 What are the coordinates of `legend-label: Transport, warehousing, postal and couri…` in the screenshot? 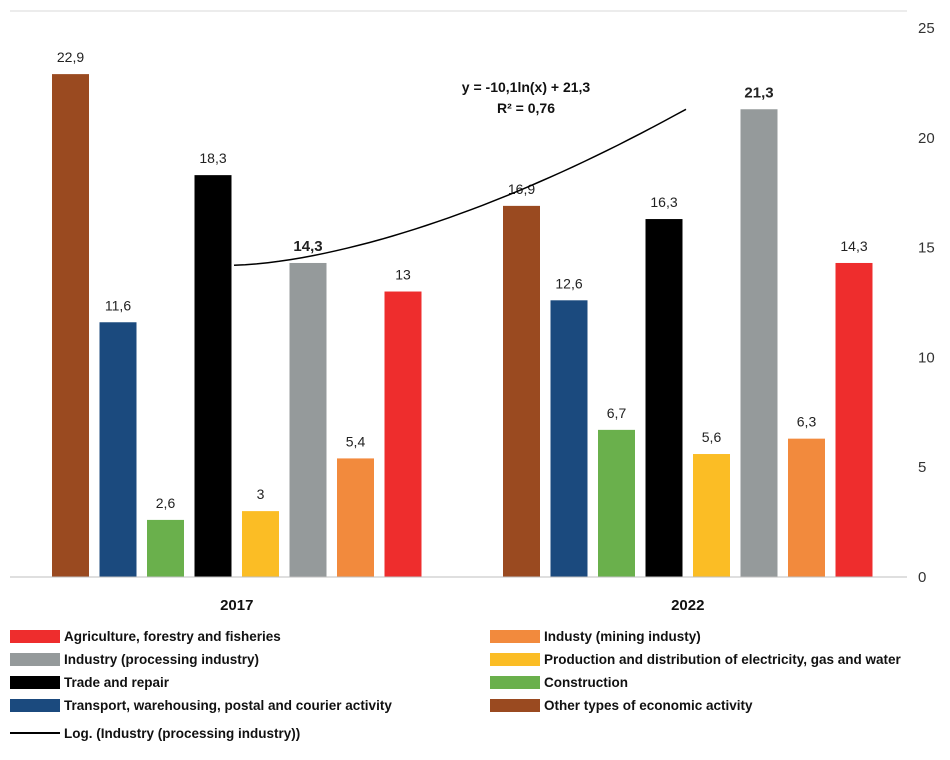 It's located at (228, 705).